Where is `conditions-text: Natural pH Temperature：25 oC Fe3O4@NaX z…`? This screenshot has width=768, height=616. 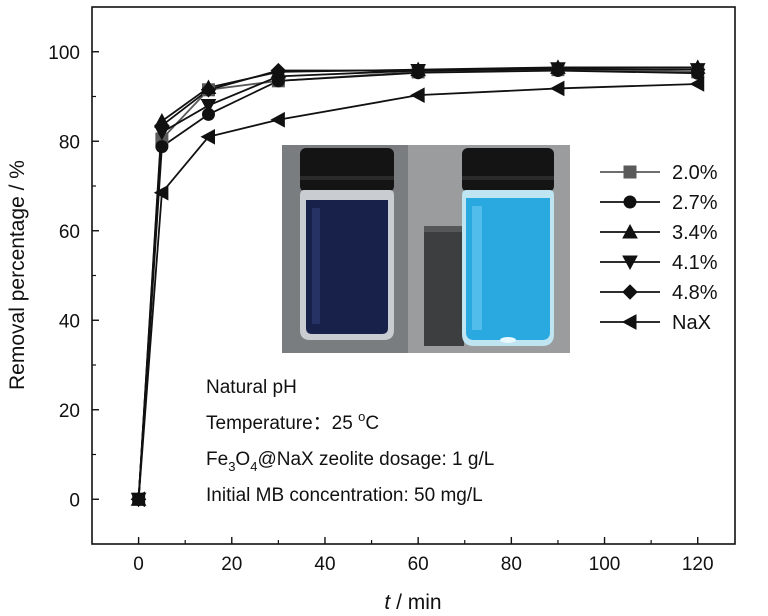
conditions-text: Natural pH Temperature：25 oC Fe3O4@NaX z… is located at coordinates (350, 441).